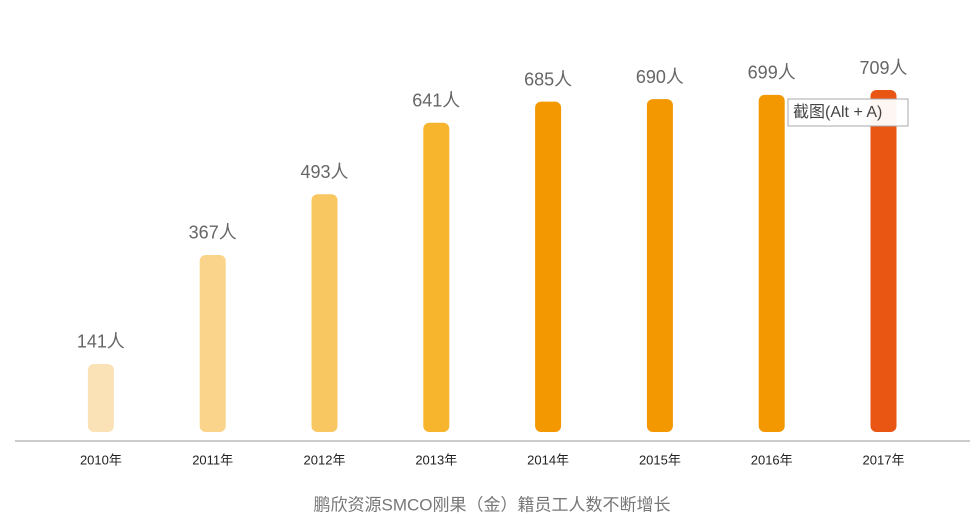  I want to click on value-label: 690人, so click(660, 77).